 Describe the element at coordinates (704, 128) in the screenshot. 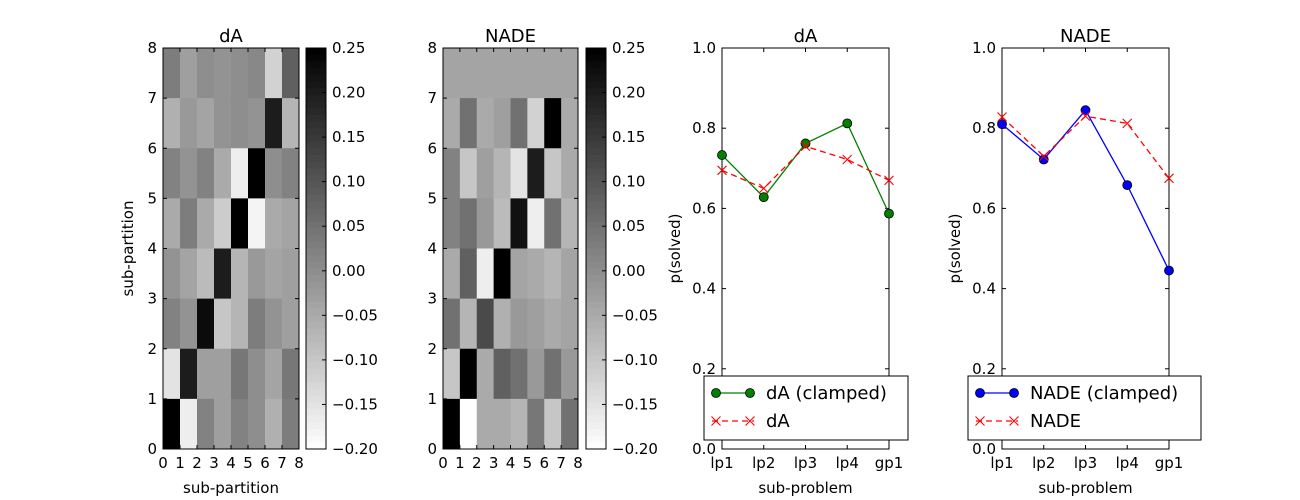

I see `y-tick-label: 0.8` at that location.